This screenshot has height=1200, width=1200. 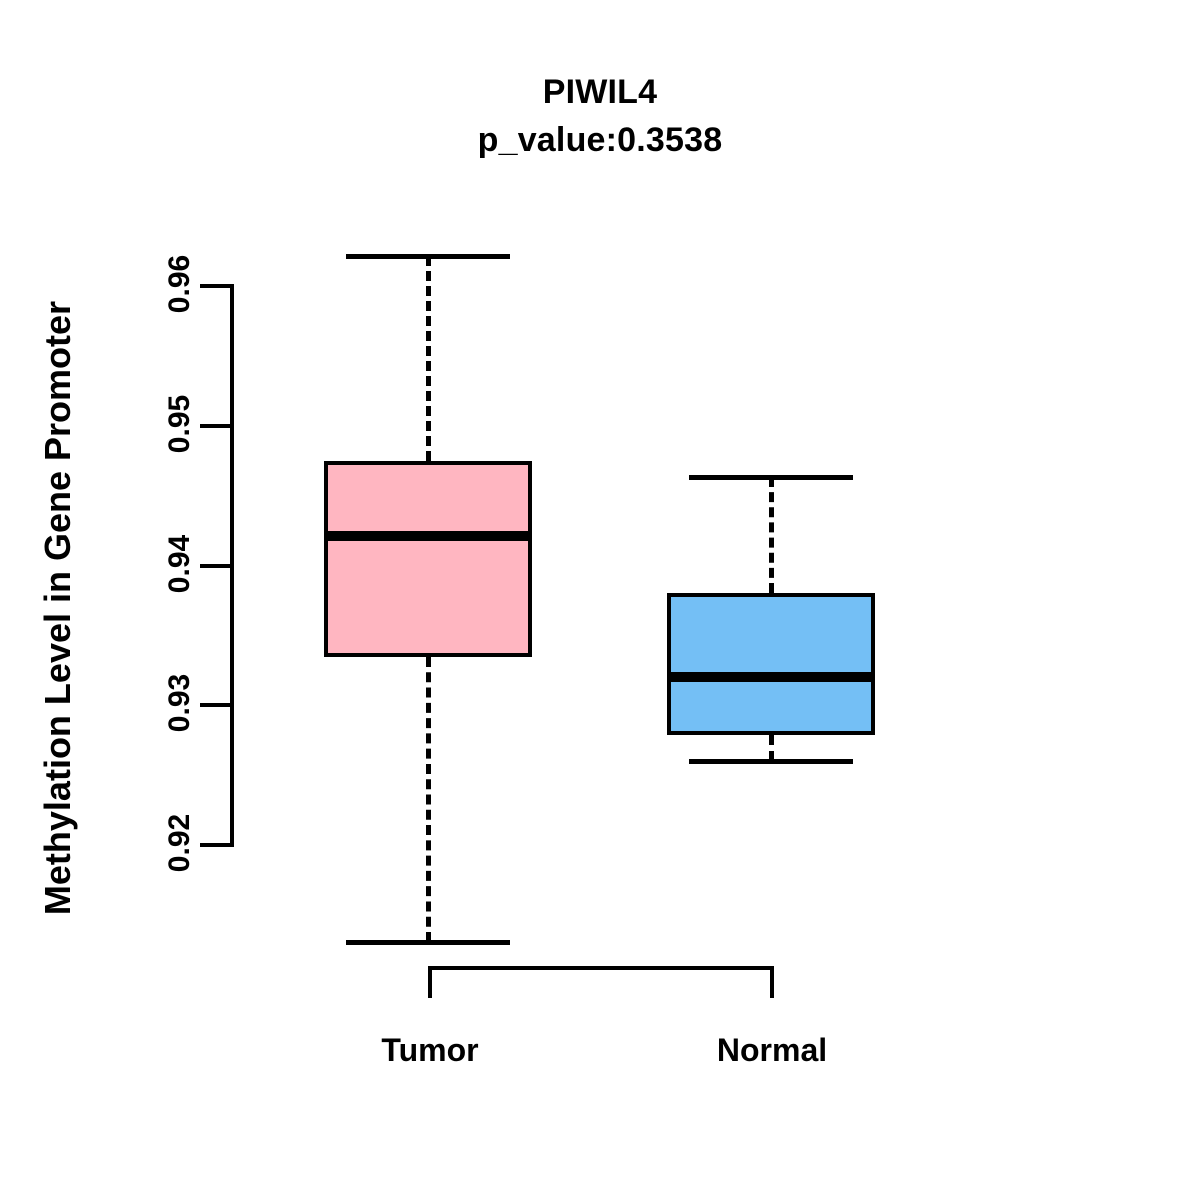 What do you see at coordinates (771, 534) in the screenshot?
I see `normal-upper-whisker` at bounding box center [771, 534].